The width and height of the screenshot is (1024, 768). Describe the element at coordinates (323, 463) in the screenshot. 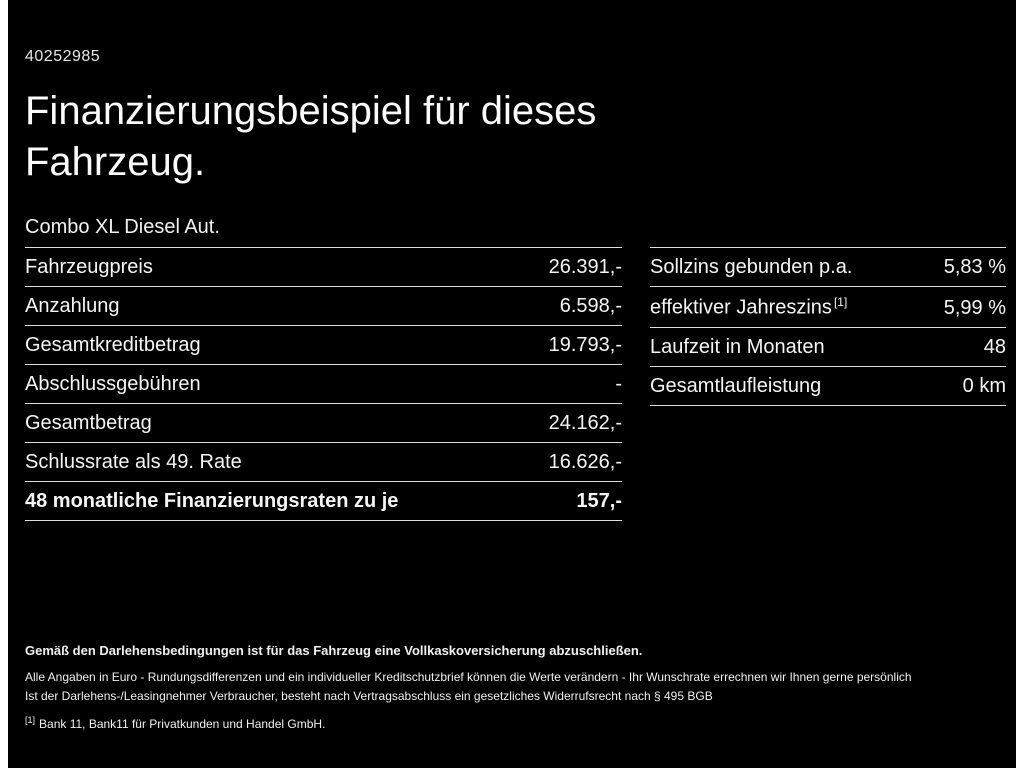

I see `table-row: Schlussrate als 49. Rate 16.626,-` at that location.